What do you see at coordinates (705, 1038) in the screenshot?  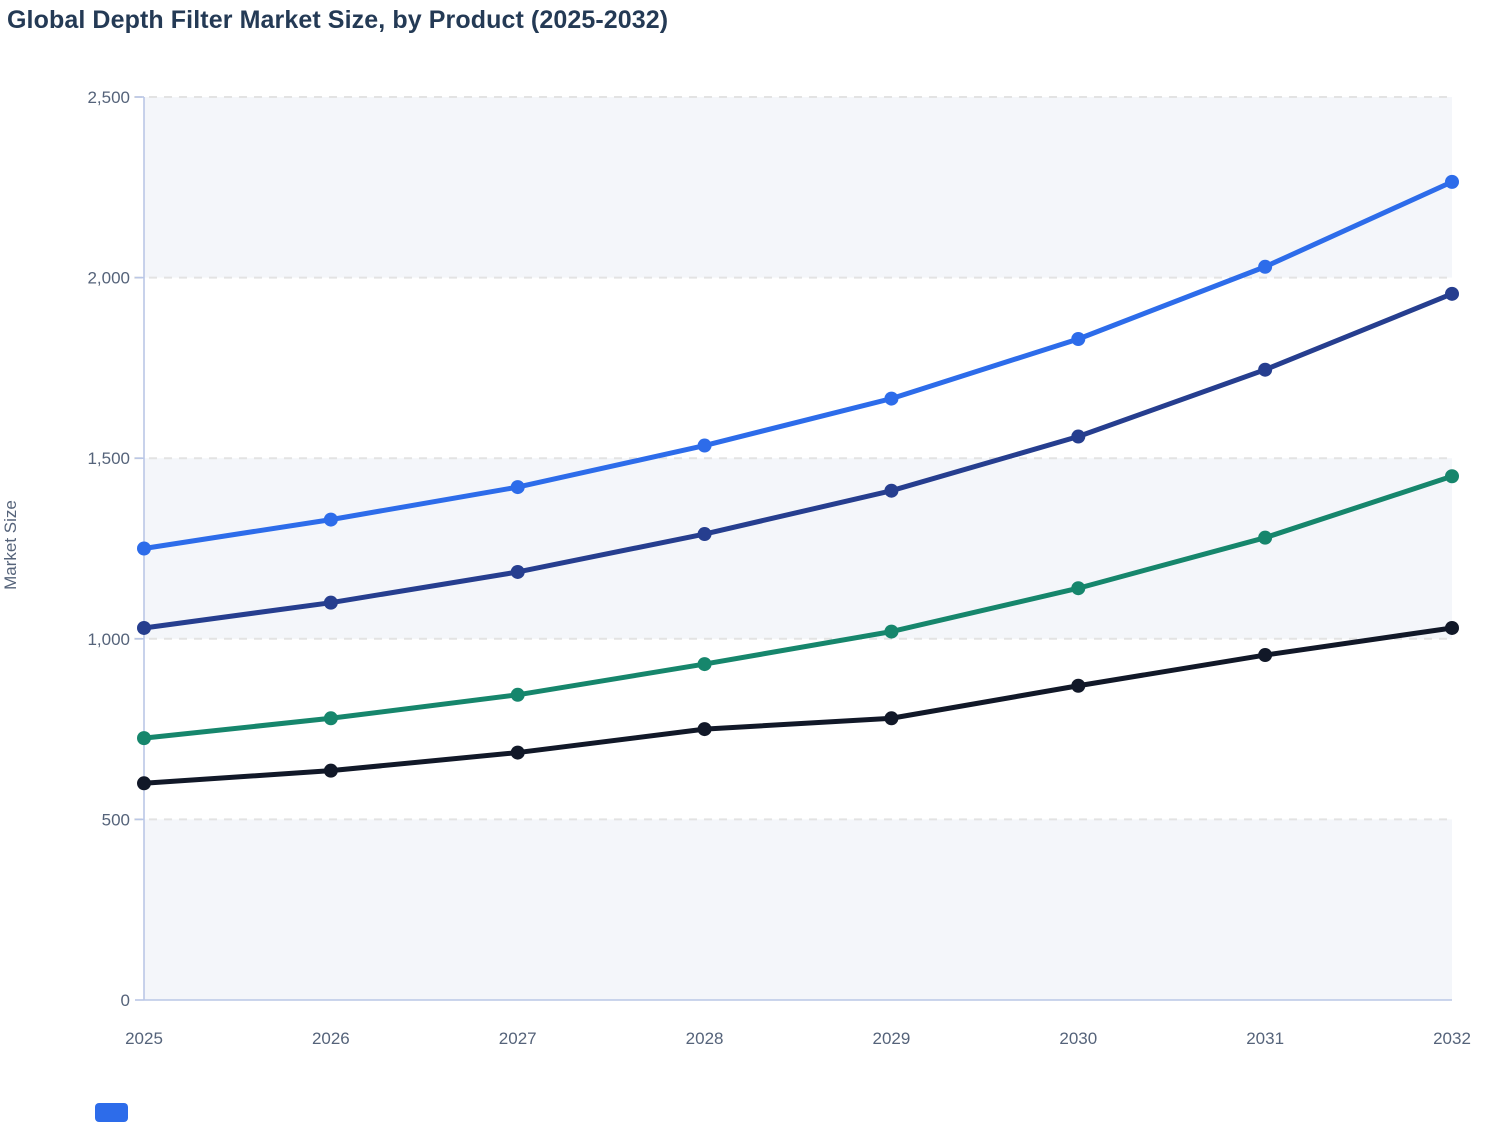 I see `x-tick-label: 2028` at bounding box center [705, 1038].